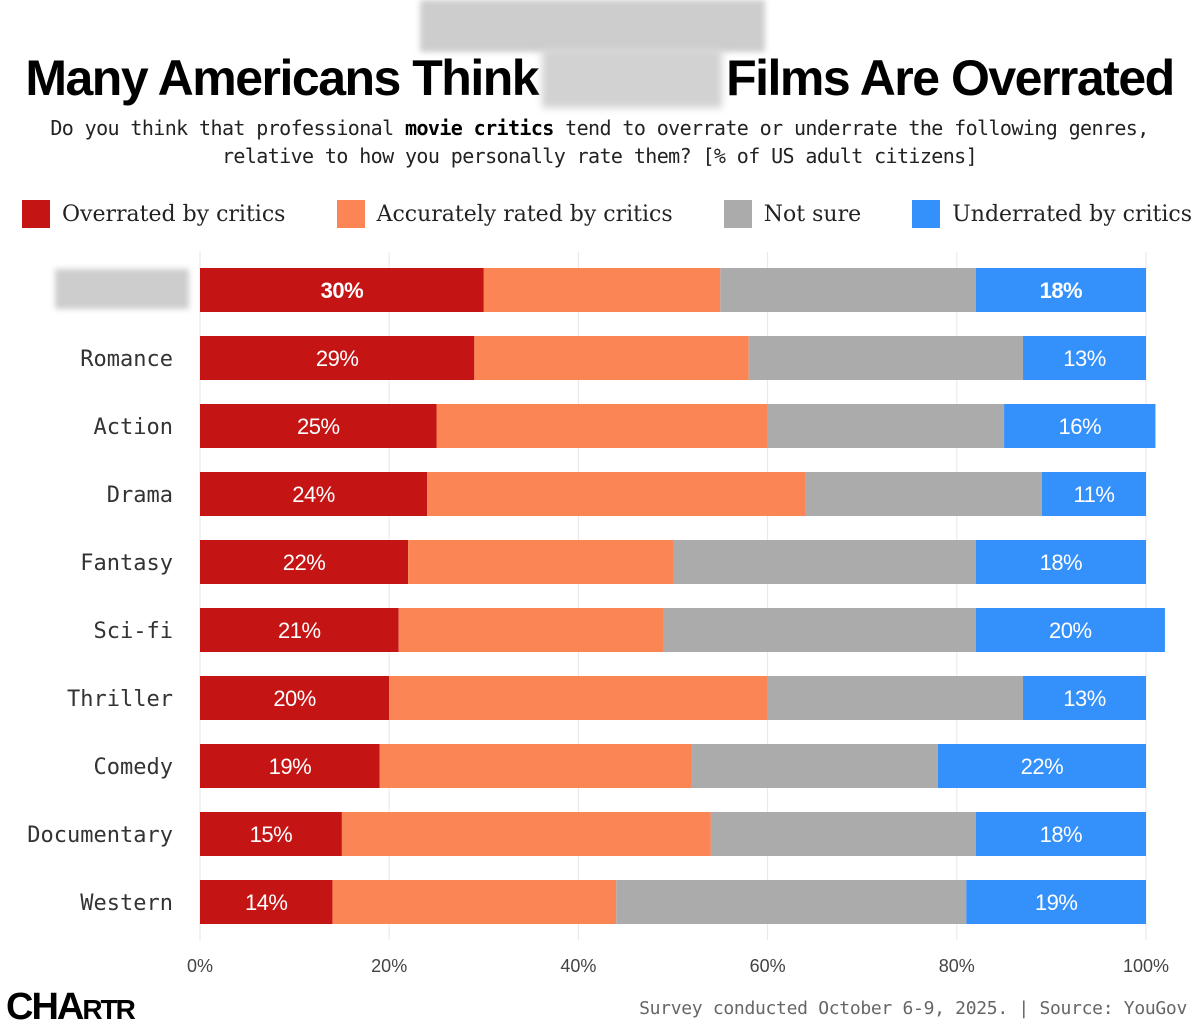 Image resolution: width=1199 pixels, height=1032 pixels. What do you see at coordinates (957, 966) in the screenshot?
I see `x-tick-label: 80%` at bounding box center [957, 966].